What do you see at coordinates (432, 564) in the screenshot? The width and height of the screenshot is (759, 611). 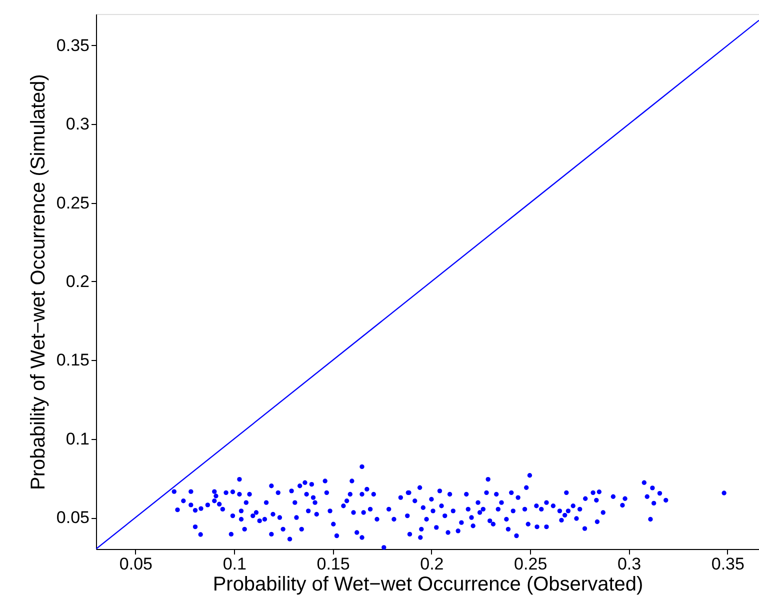 I see `x-tick-label: 0.2` at bounding box center [432, 564].